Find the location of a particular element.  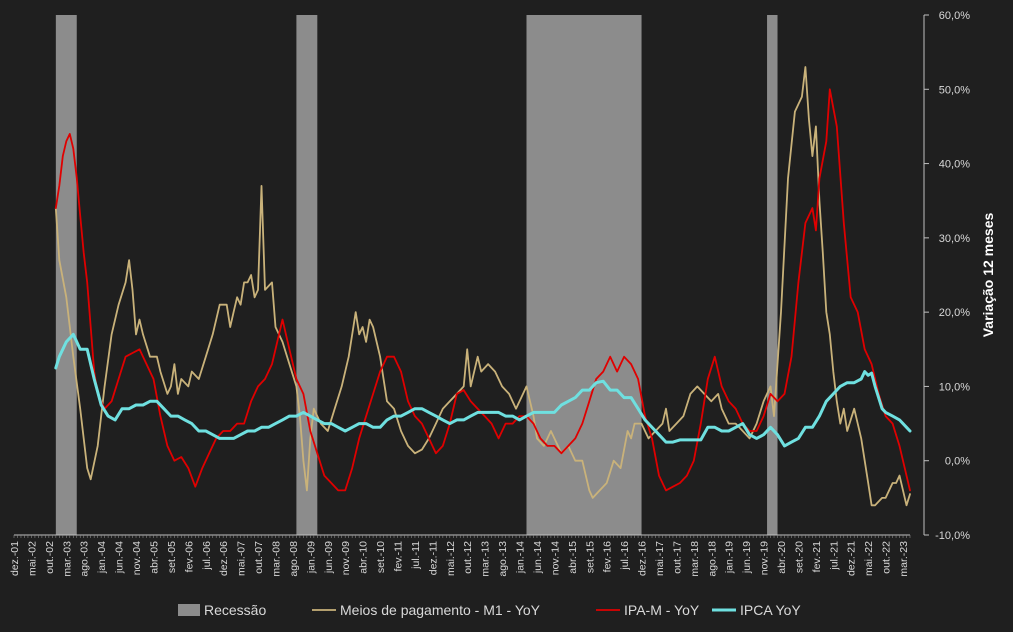

legend-label: IPA-M - YoY is located at coordinates (662, 610).